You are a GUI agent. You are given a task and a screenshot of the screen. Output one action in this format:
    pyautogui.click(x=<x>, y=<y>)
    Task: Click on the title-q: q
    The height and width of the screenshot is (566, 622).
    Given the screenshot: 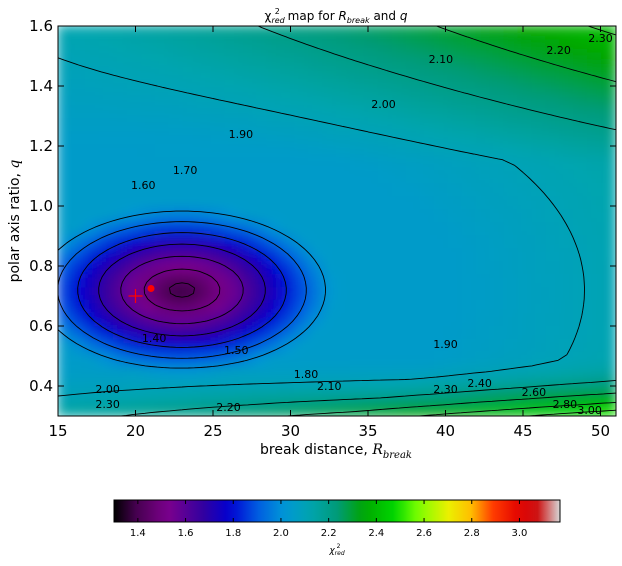 What is the action you would take?
    pyautogui.click(x=404, y=16)
    